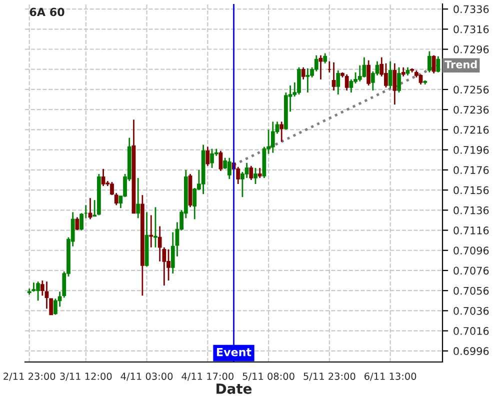 The image size is (500, 400). I want to click on y-tick-label: 0.7176, so click(471, 170).